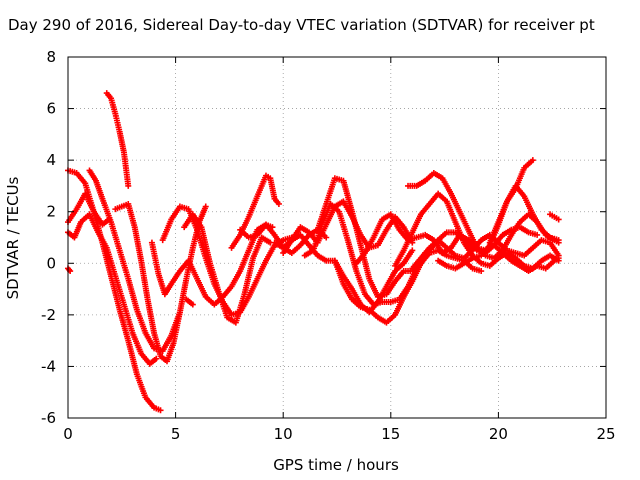  Describe the element at coordinates (48, 366) in the screenshot. I see `y-tick-label: -4` at that location.